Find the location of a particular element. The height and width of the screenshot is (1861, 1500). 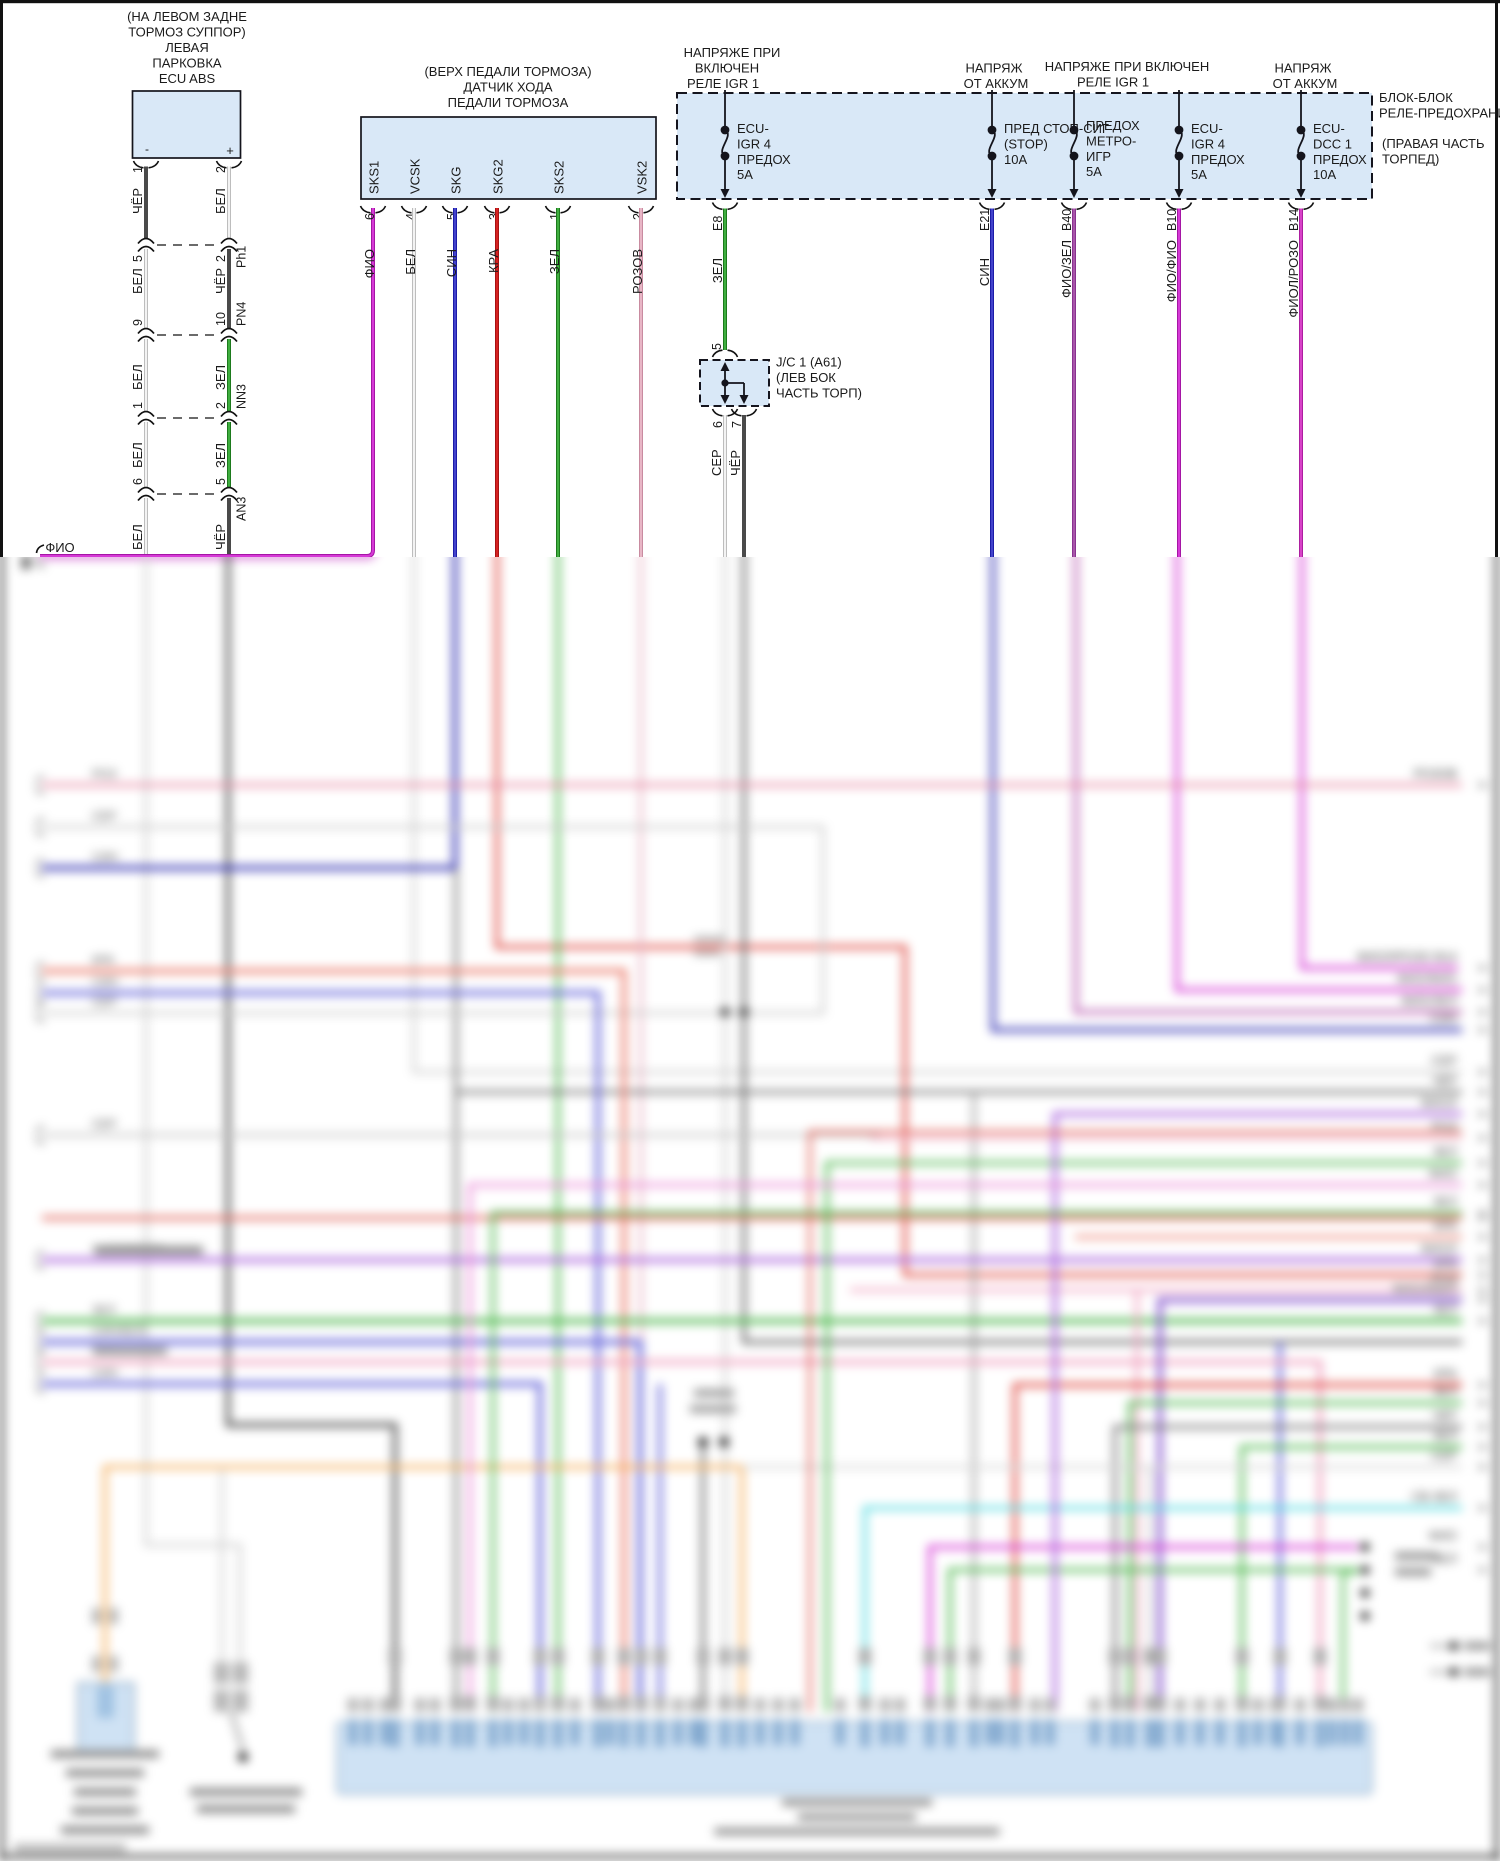

svg-text: ТОРМОЗ СУППОР) is located at coordinates (186, 32).